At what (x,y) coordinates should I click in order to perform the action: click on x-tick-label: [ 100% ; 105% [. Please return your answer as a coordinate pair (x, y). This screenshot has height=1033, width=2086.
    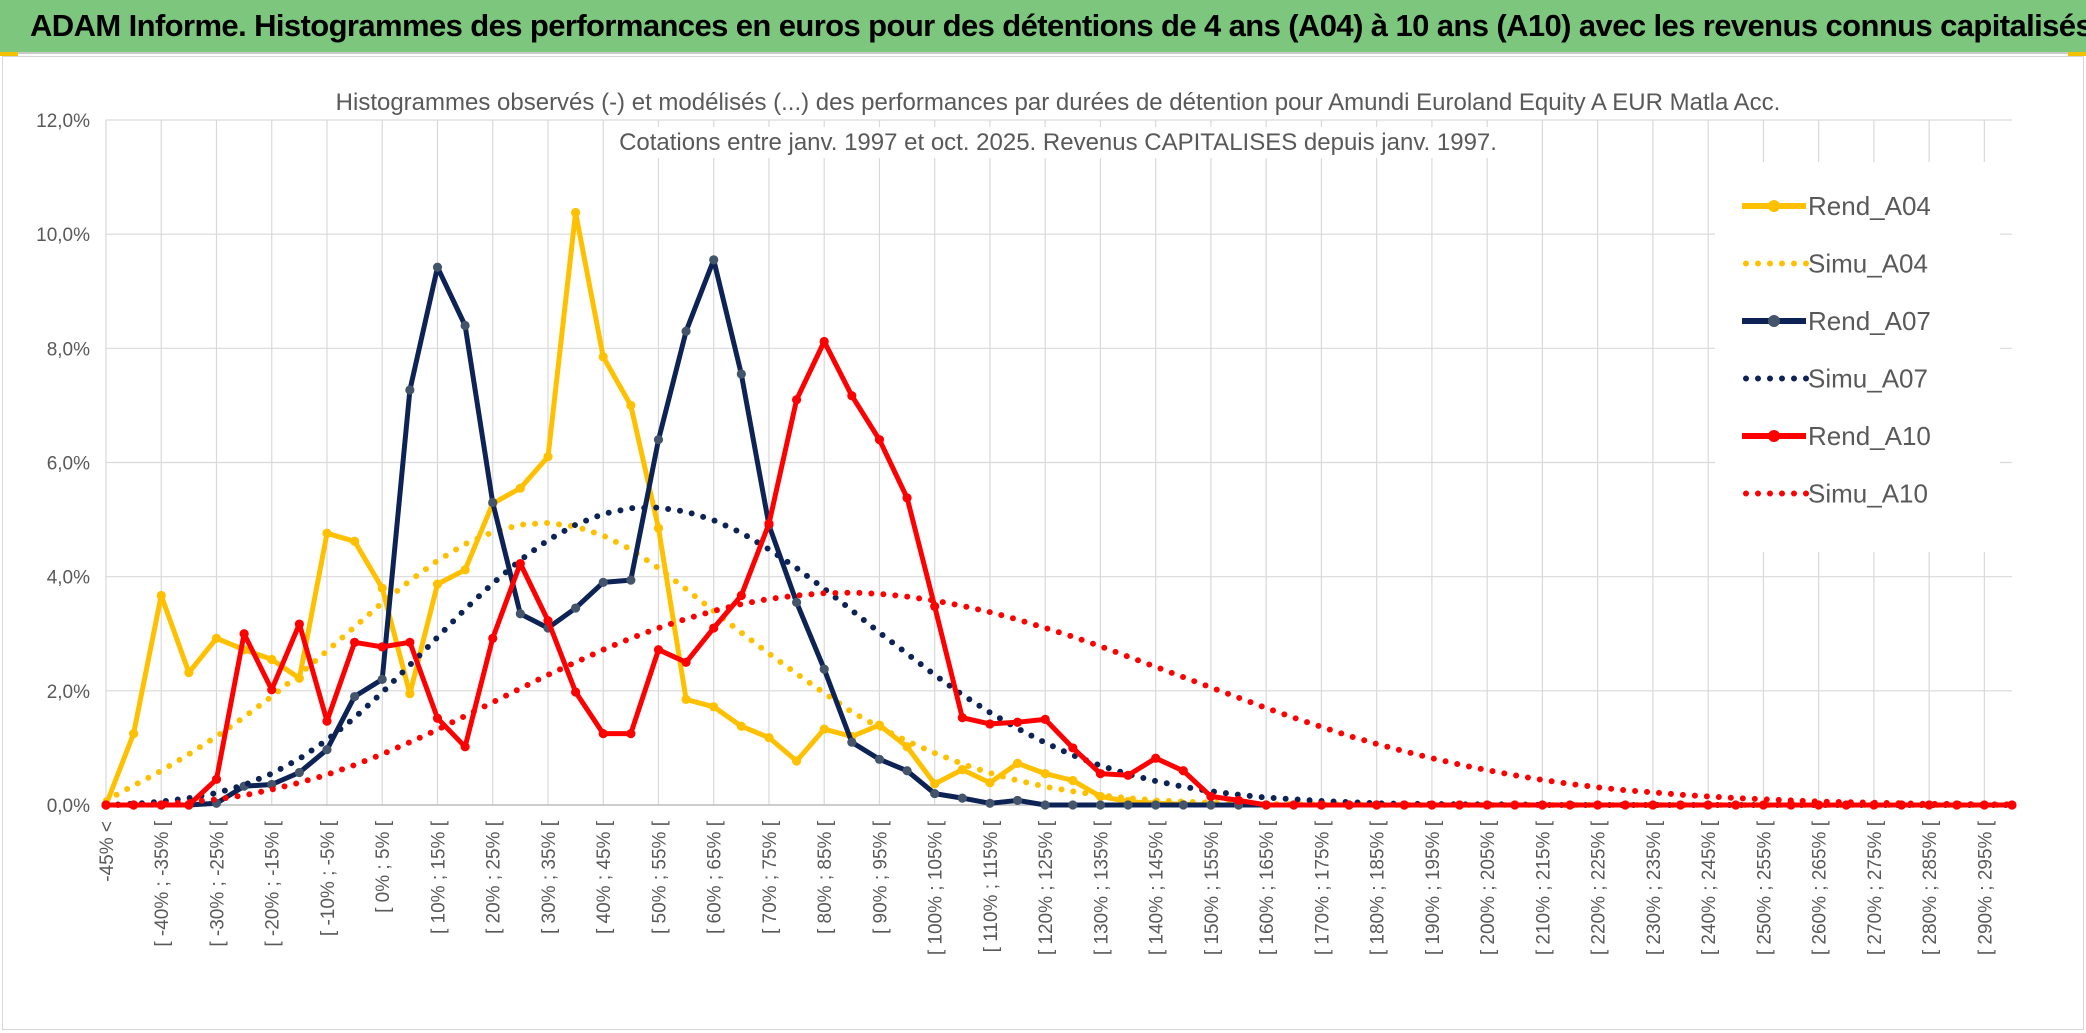
    Looking at the image, I should click on (936, 887).